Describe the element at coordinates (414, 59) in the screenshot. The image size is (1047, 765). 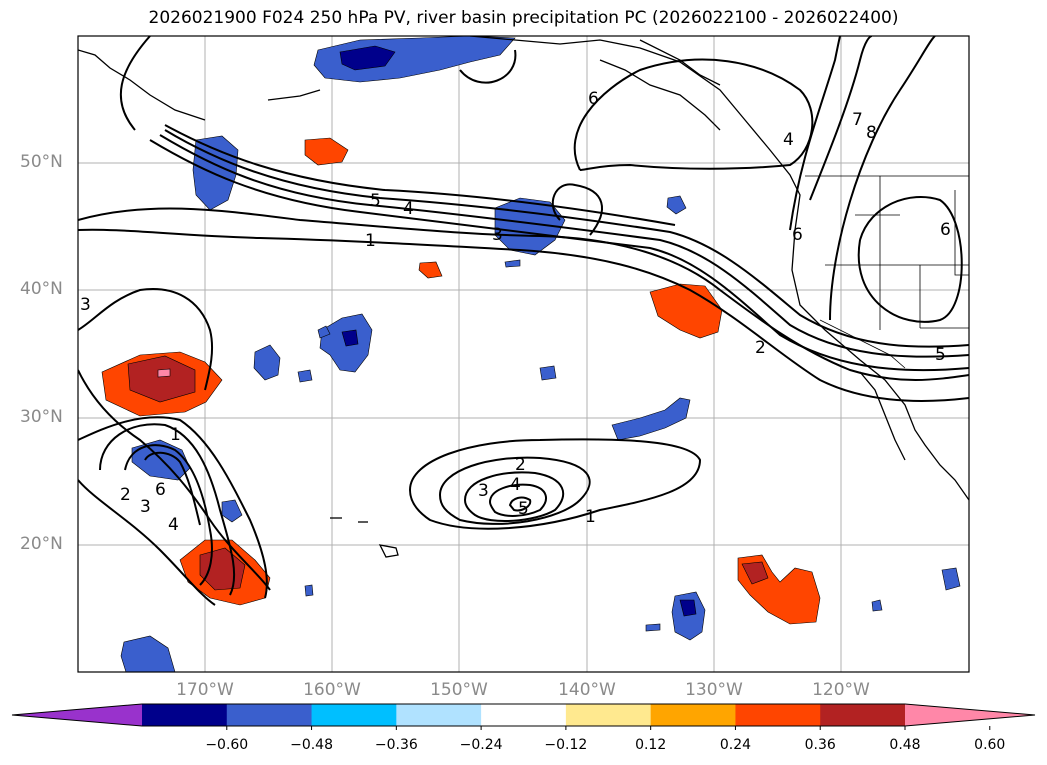
I see `precip-blob-north-cluster` at that location.